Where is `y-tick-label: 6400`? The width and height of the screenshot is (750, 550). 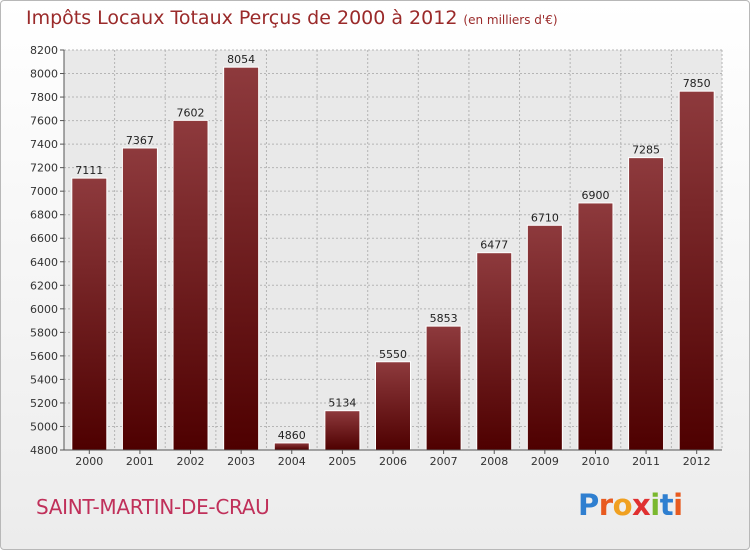 y-tick-label: 6400 is located at coordinates (44, 262).